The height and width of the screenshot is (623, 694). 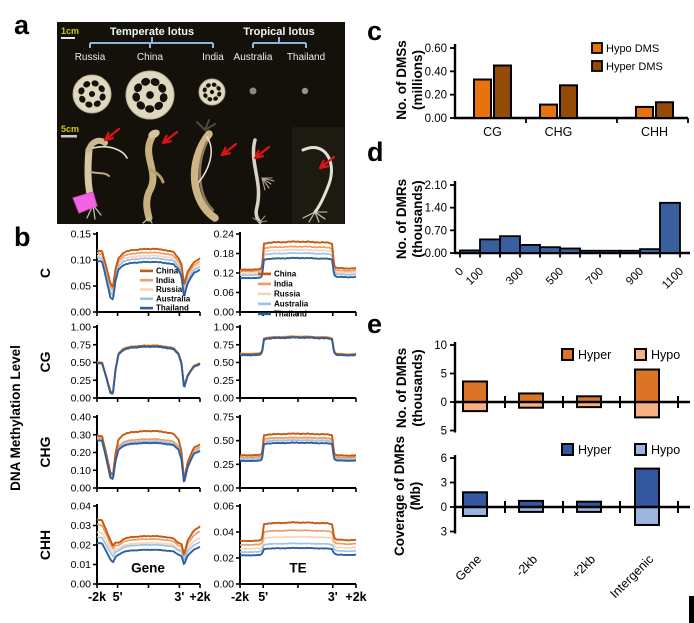 What do you see at coordinates (81, 328) in the screenshot?
I see `y-tick-label: 1.00` at bounding box center [81, 328].